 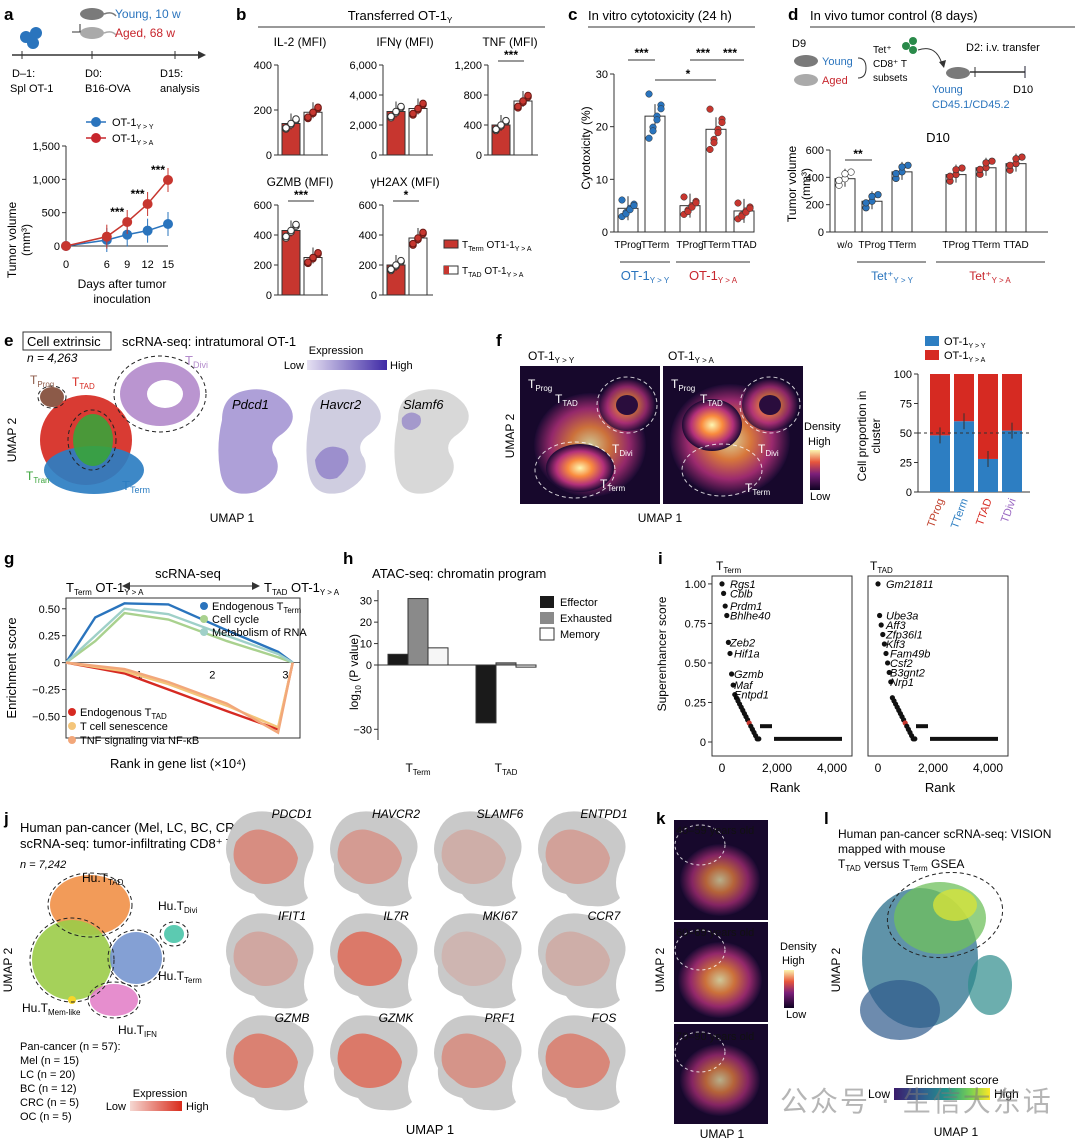 I want to click on j-ylabel: UMAP 2, so click(x=8, y=969).